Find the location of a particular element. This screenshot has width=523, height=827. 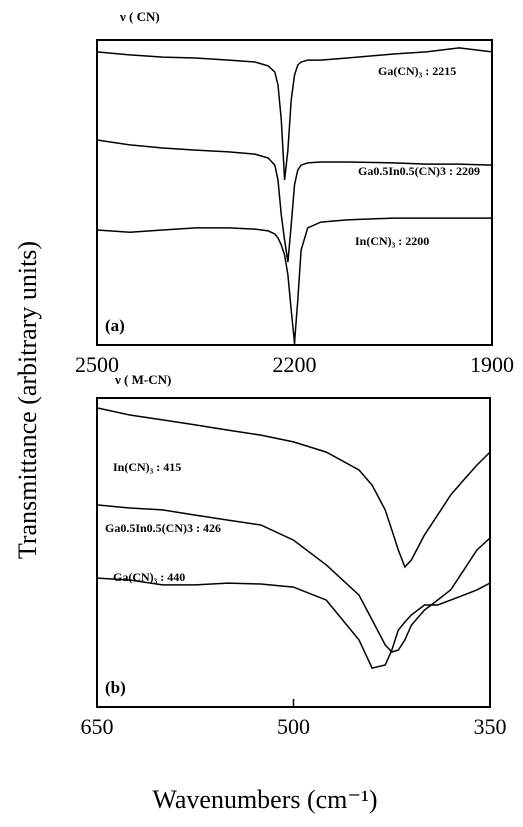

x-axis-label: Wavenumbers (cm⁻¹) is located at coordinates (264, 799).